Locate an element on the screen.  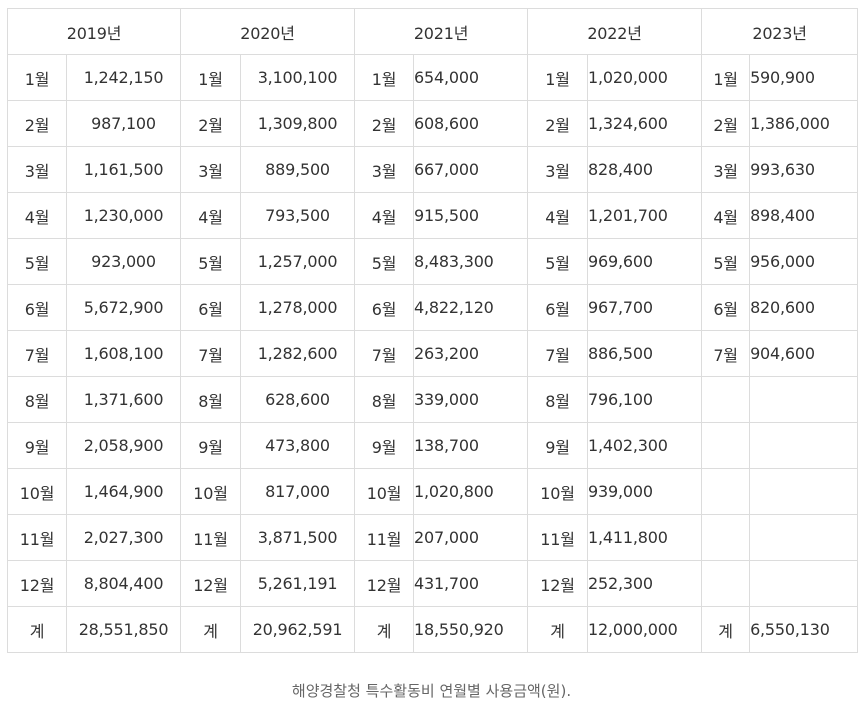
total-amount-cell: 28,551,850 is located at coordinates (123, 629).